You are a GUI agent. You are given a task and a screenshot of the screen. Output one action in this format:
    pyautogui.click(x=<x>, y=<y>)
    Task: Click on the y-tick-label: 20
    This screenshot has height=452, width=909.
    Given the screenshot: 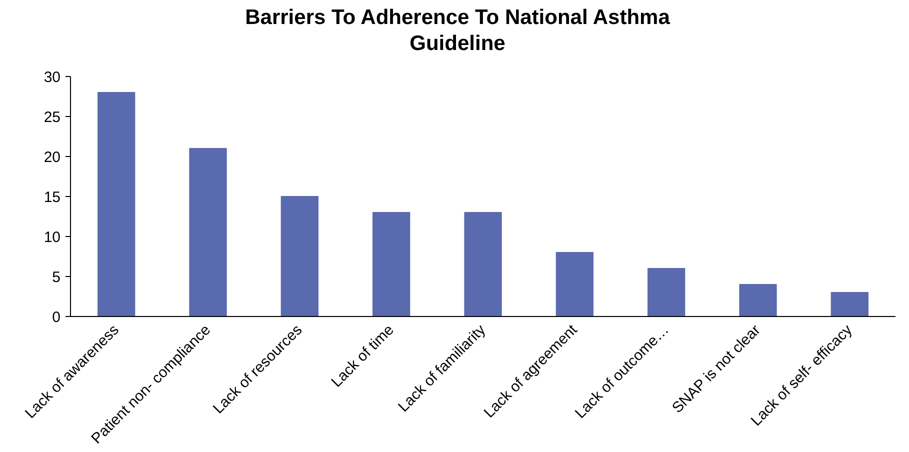 What is the action you would take?
    pyautogui.click(x=52, y=157)
    